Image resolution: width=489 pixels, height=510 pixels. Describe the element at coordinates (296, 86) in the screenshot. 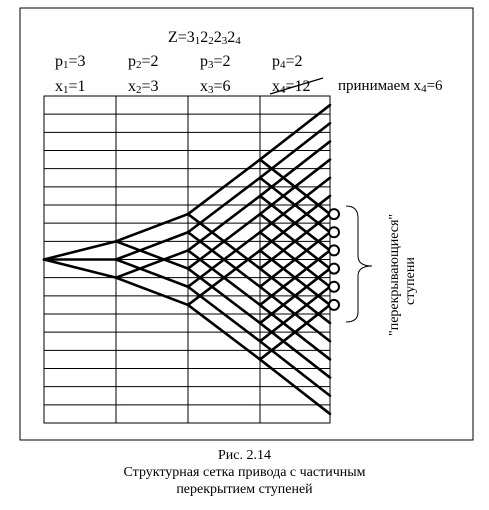

I see `x4-strike-line` at that location.